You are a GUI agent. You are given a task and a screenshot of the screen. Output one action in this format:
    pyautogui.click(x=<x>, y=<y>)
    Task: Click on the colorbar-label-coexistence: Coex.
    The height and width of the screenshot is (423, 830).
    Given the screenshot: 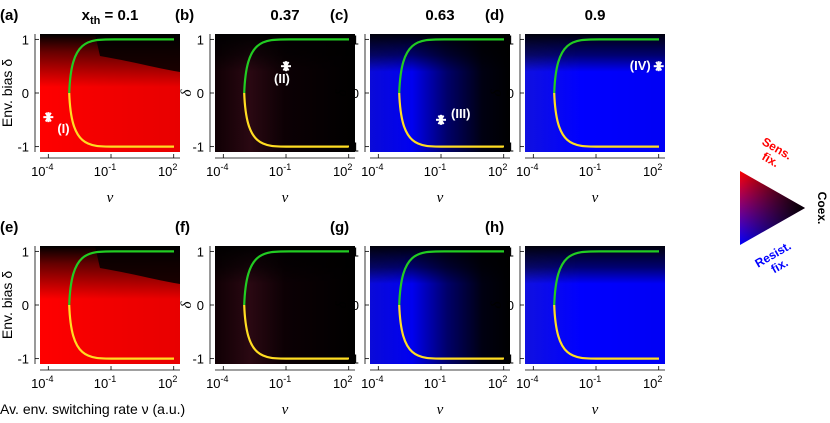 What is the action you would take?
    pyautogui.click(x=822, y=208)
    